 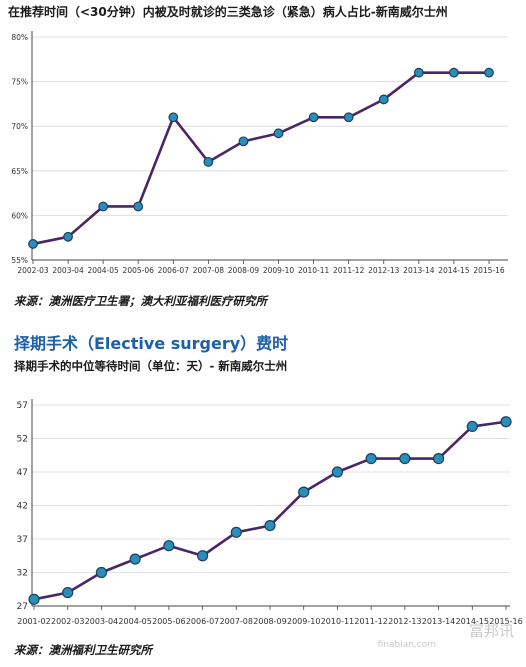 I want to click on section-heading: 择期手术（Elective surgery）费时, so click(x=151, y=343).